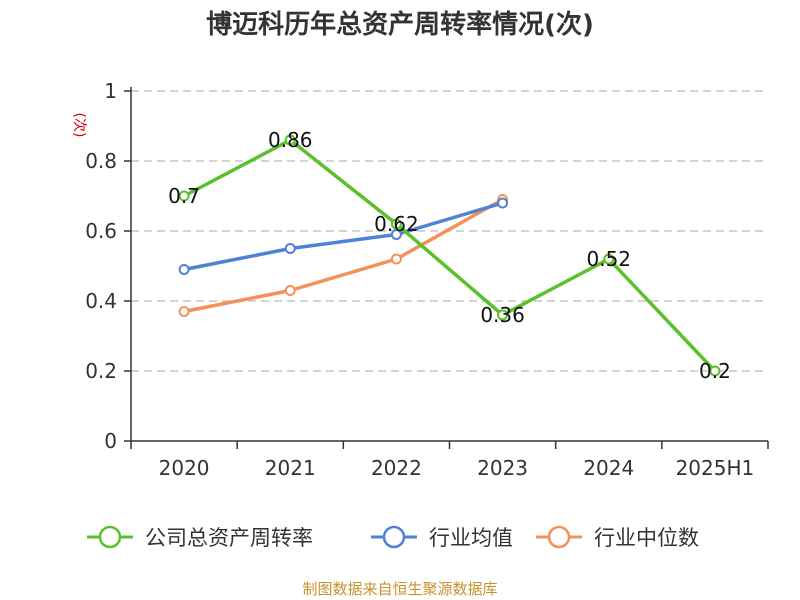 The width and height of the screenshot is (800, 600). I want to click on data-label: 0.52, so click(608, 259).